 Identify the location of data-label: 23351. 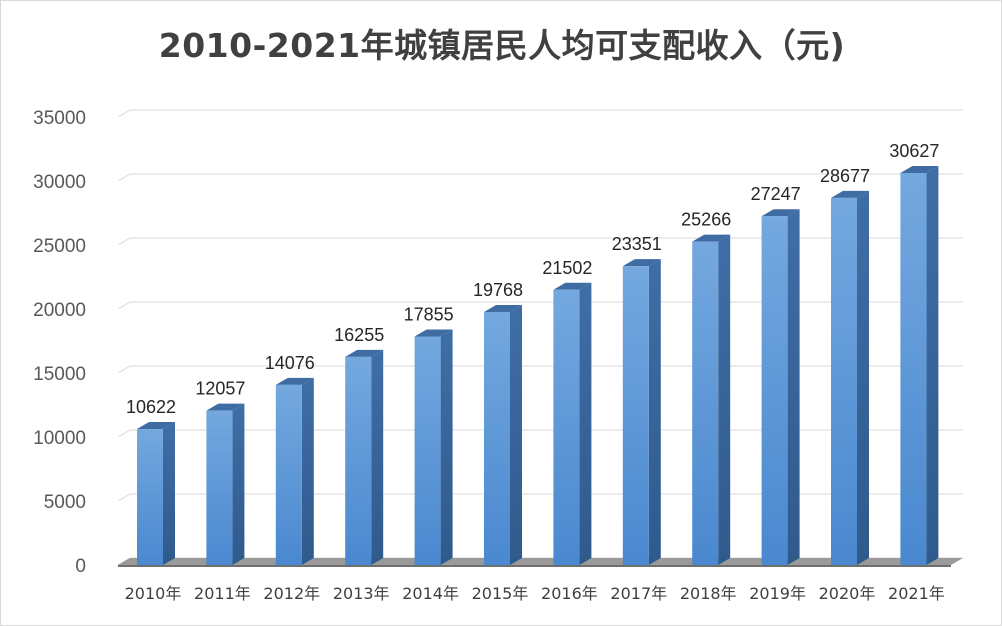
(637, 244).